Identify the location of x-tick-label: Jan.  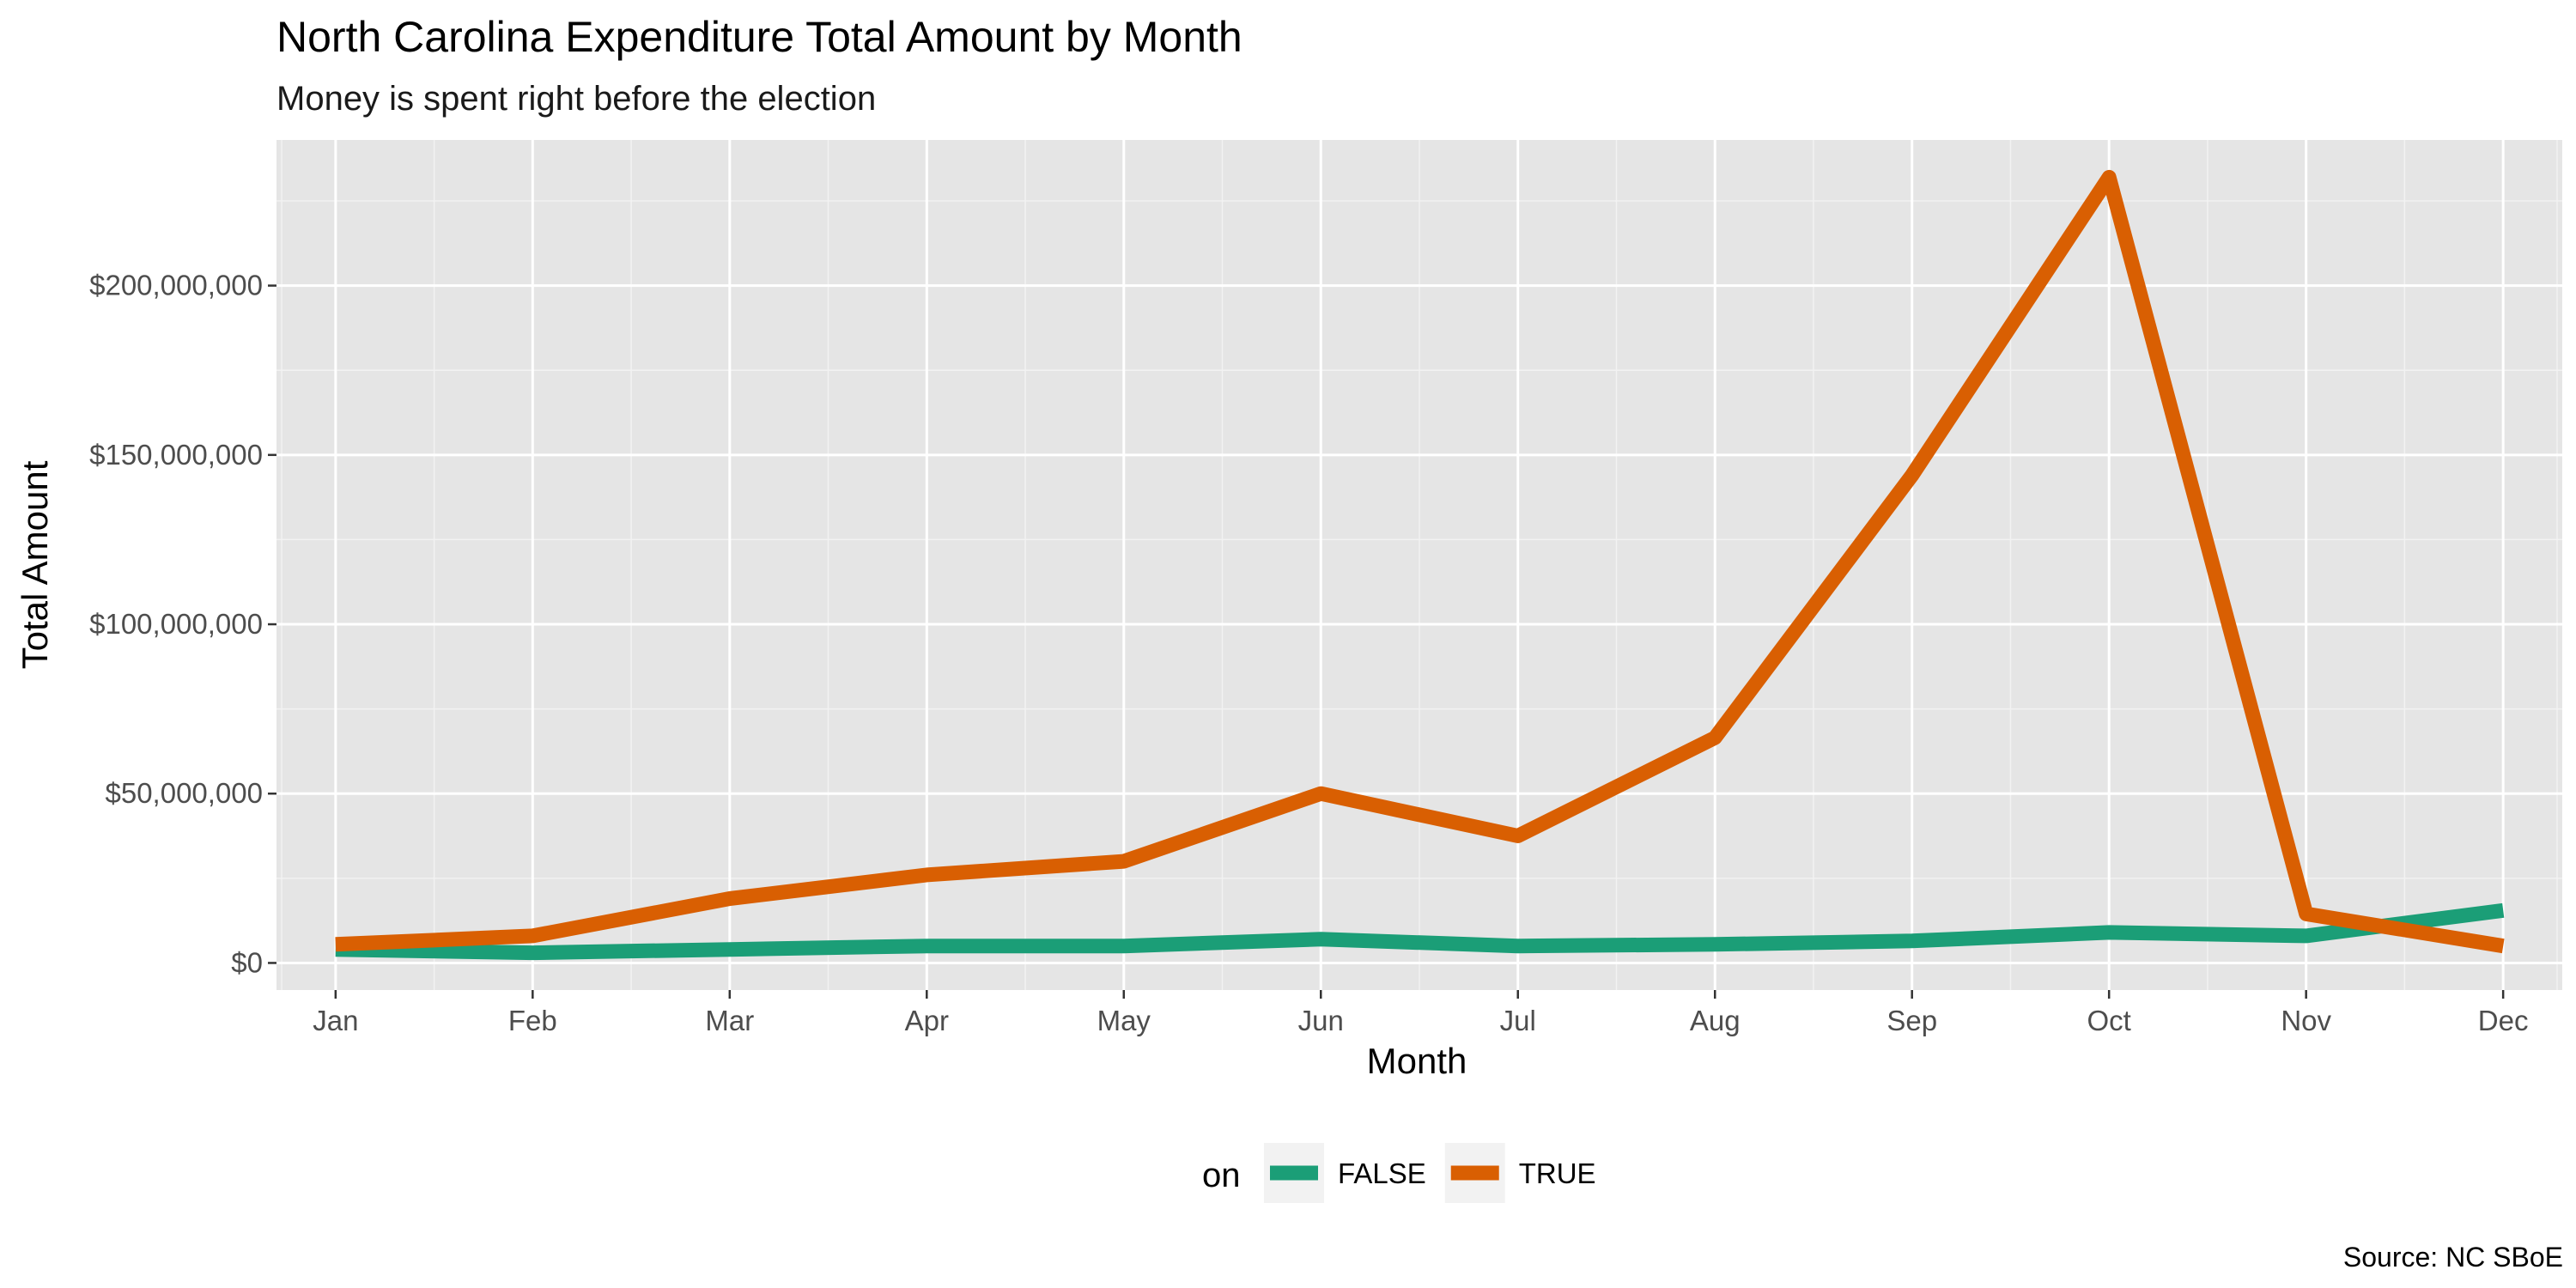
(335, 1020).